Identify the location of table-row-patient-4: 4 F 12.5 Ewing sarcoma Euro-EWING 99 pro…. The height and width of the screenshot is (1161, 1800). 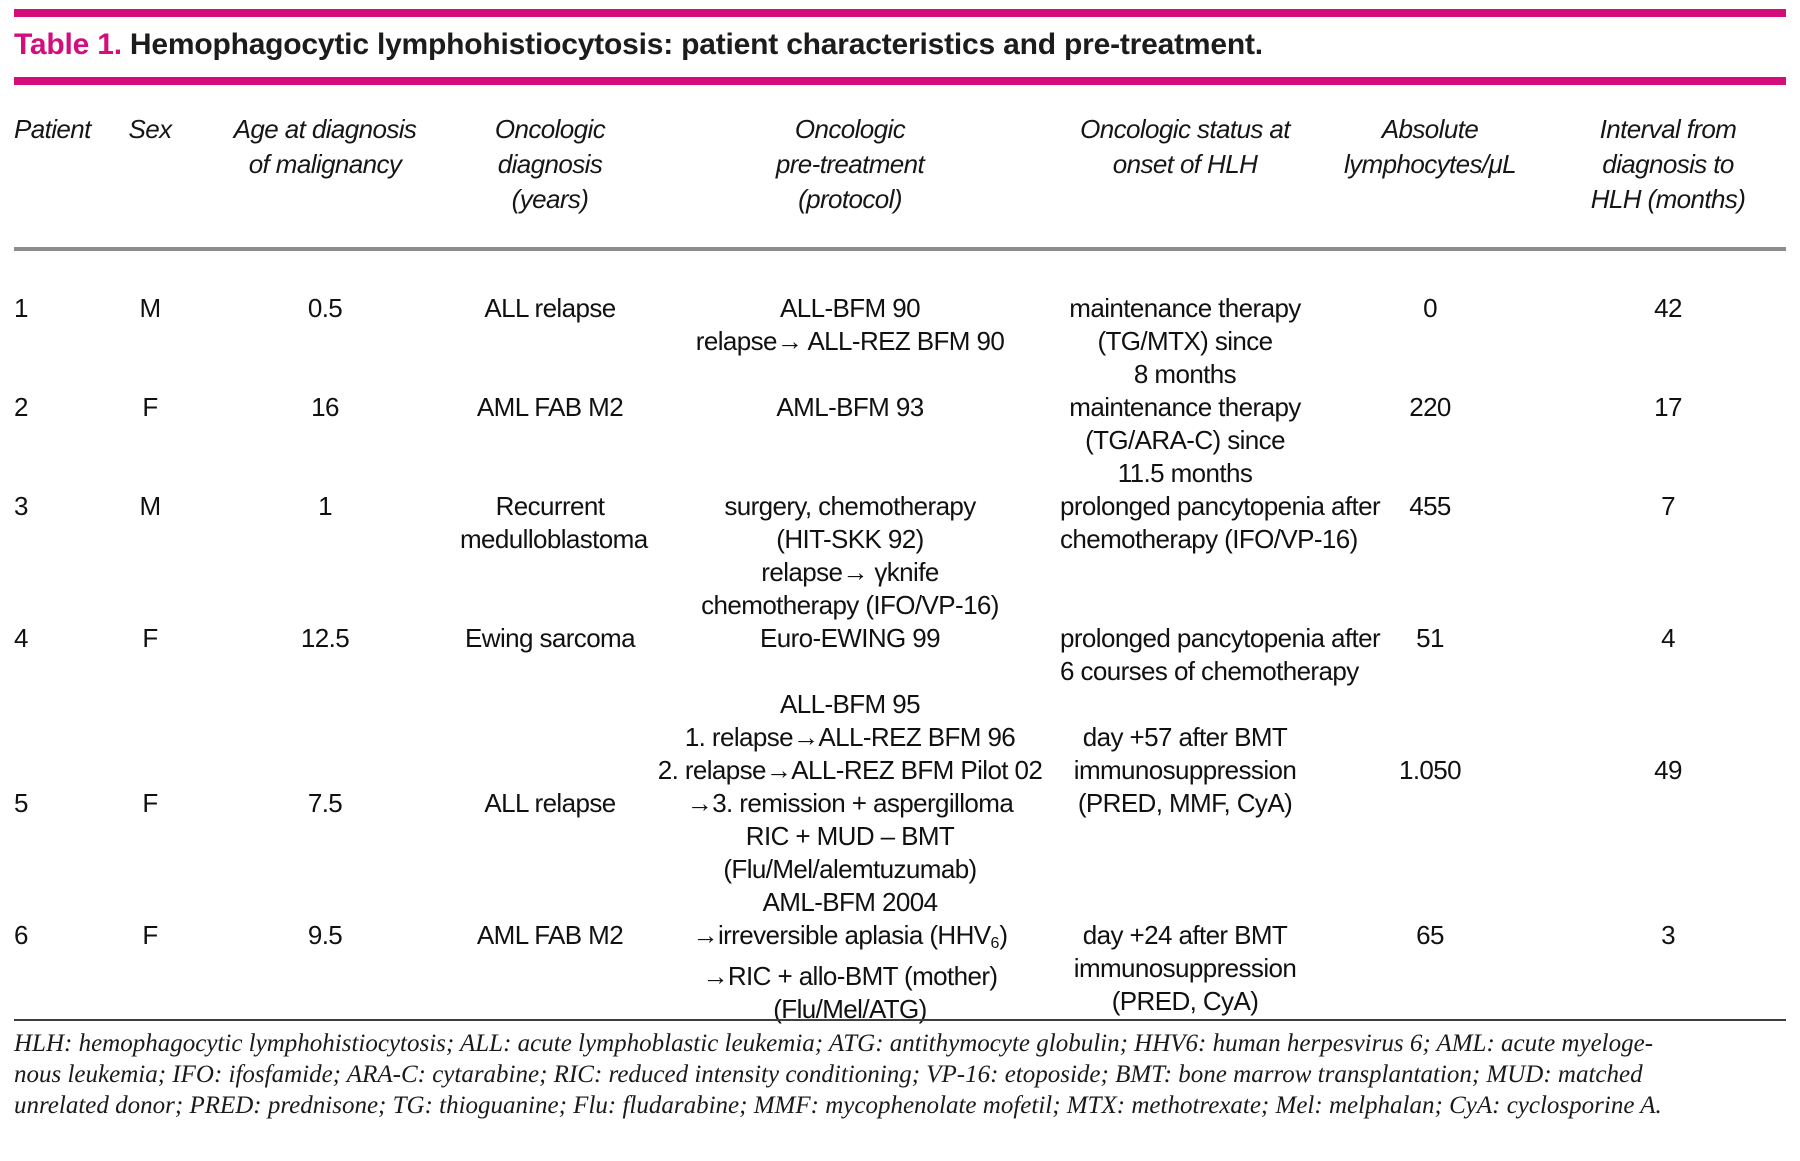
(900, 655).